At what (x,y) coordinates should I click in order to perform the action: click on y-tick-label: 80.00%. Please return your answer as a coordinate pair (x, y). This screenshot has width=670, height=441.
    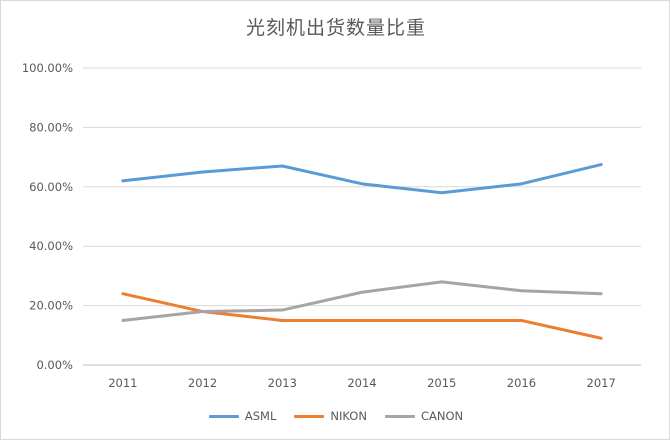
    Looking at the image, I should click on (51, 127).